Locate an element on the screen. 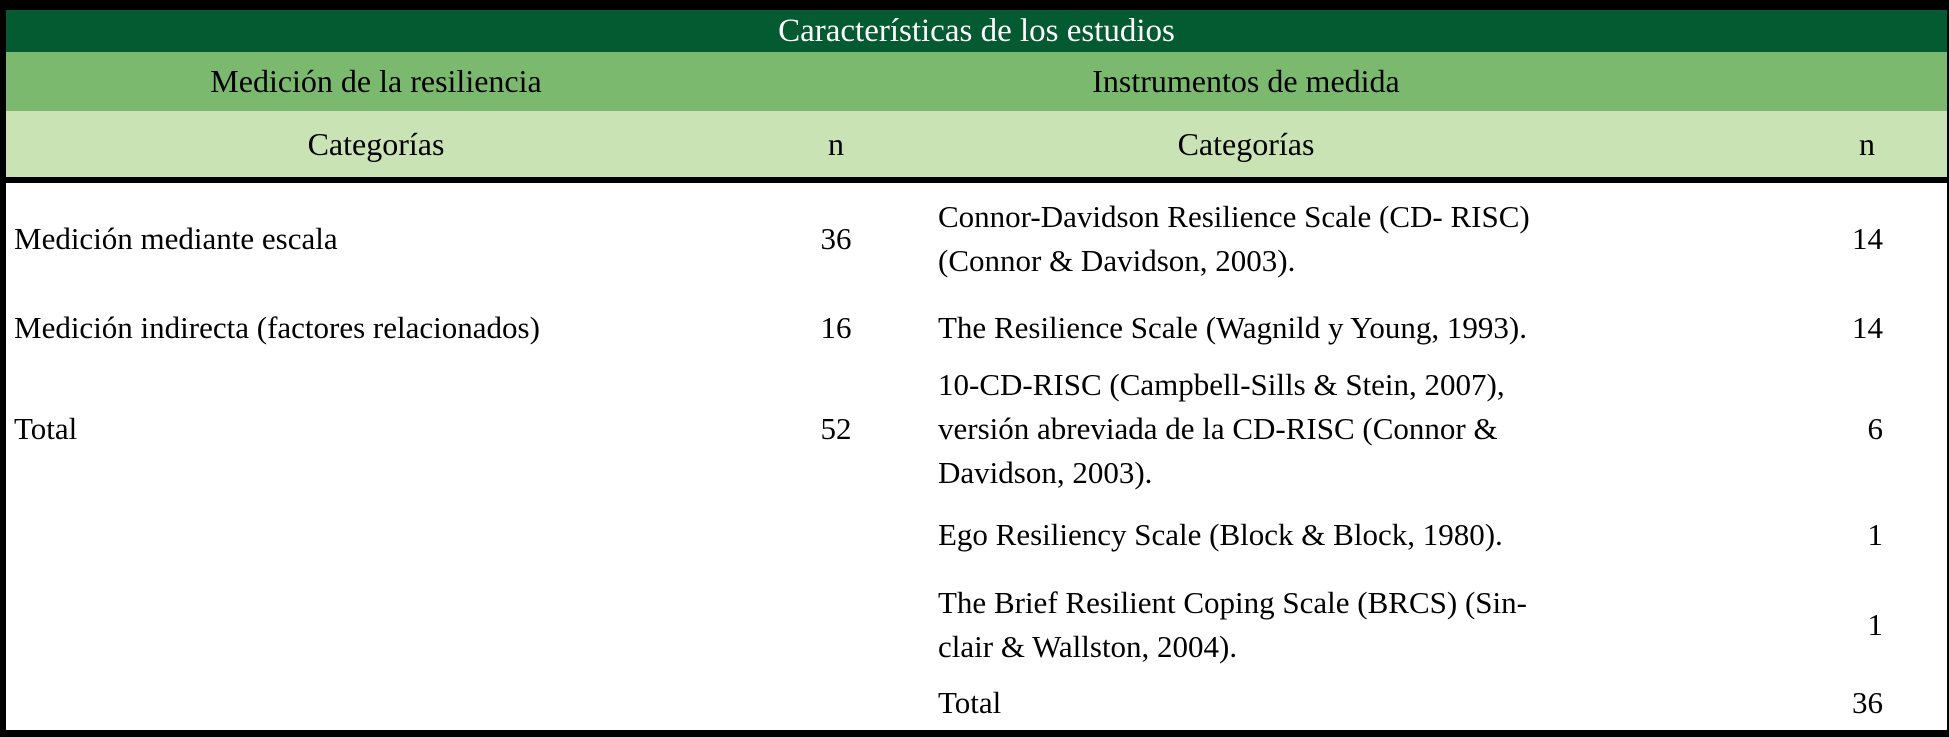 This screenshot has width=1949, height=737. column-header-categories-left: Categorías is located at coordinates (376, 143).